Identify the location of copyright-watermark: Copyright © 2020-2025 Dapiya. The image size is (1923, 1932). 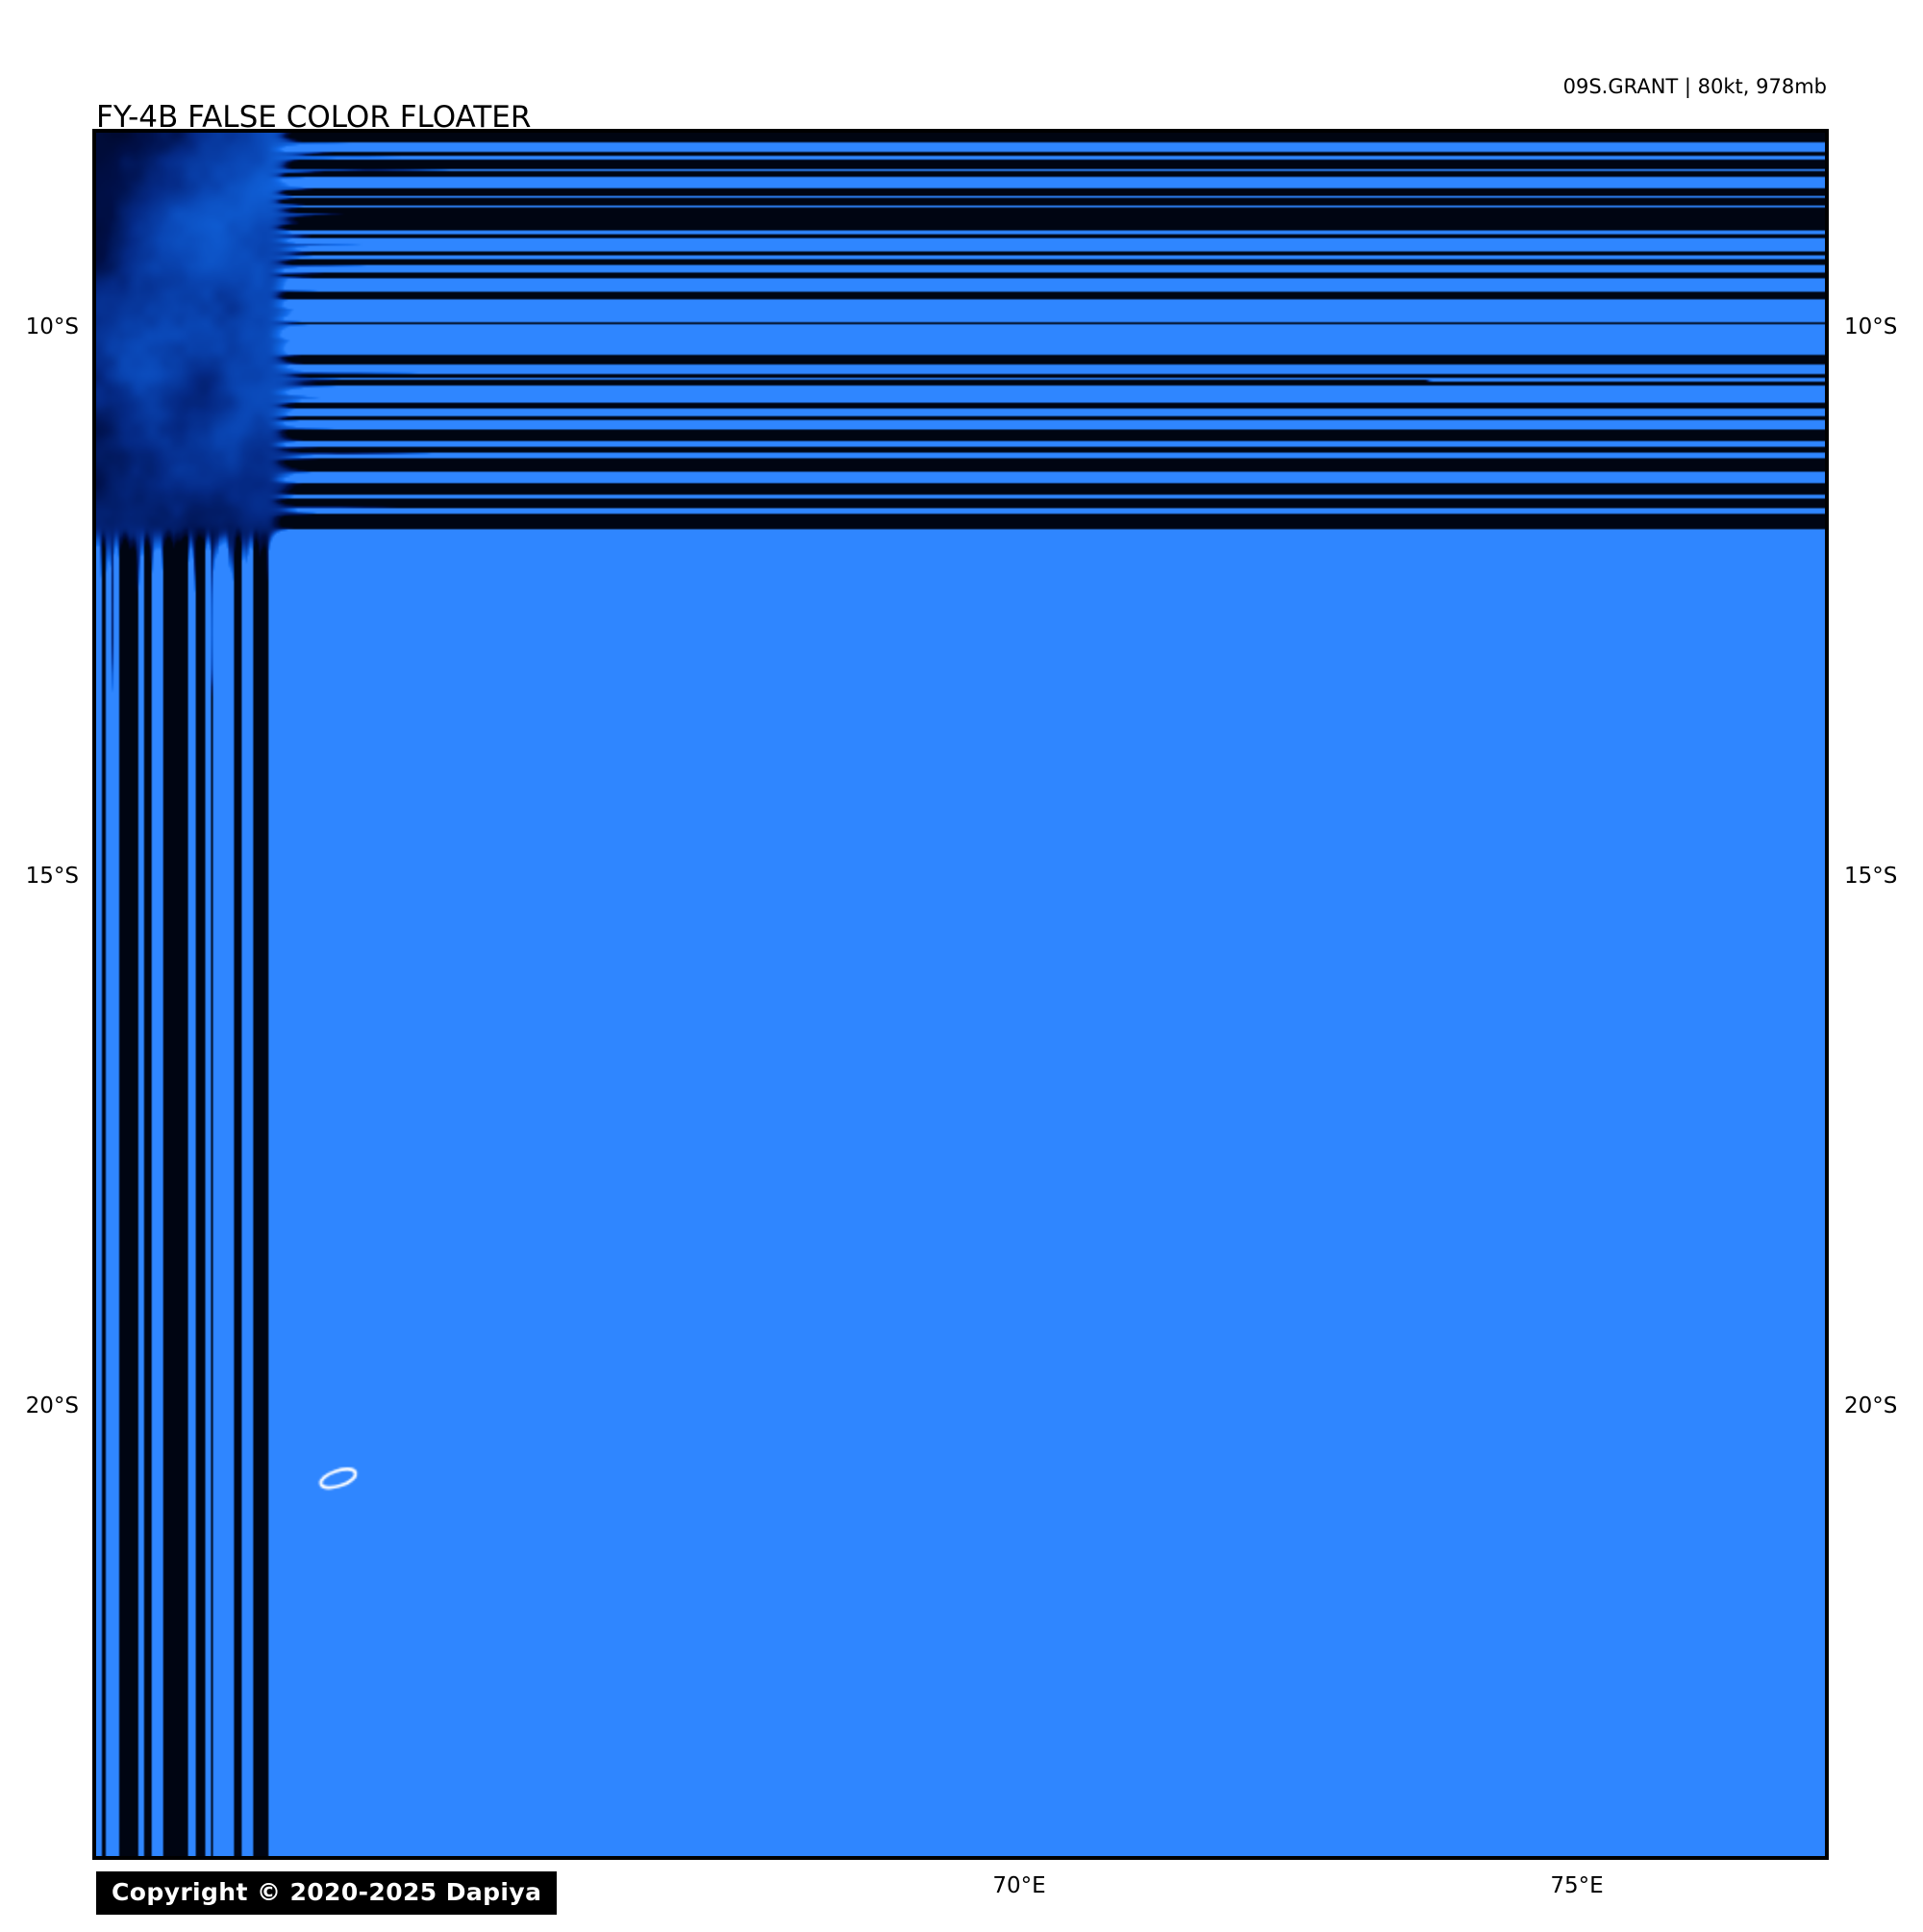
(327, 1893).